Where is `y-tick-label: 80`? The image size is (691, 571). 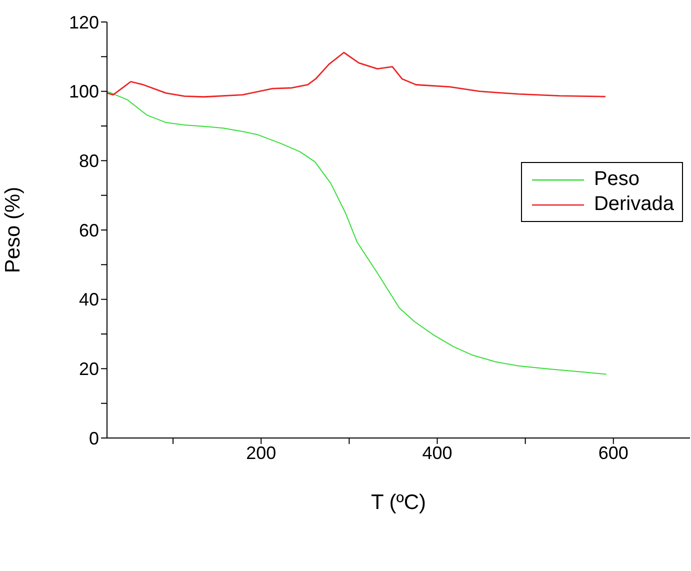 y-tick-label: 80 is located at coordinates (88, 161).